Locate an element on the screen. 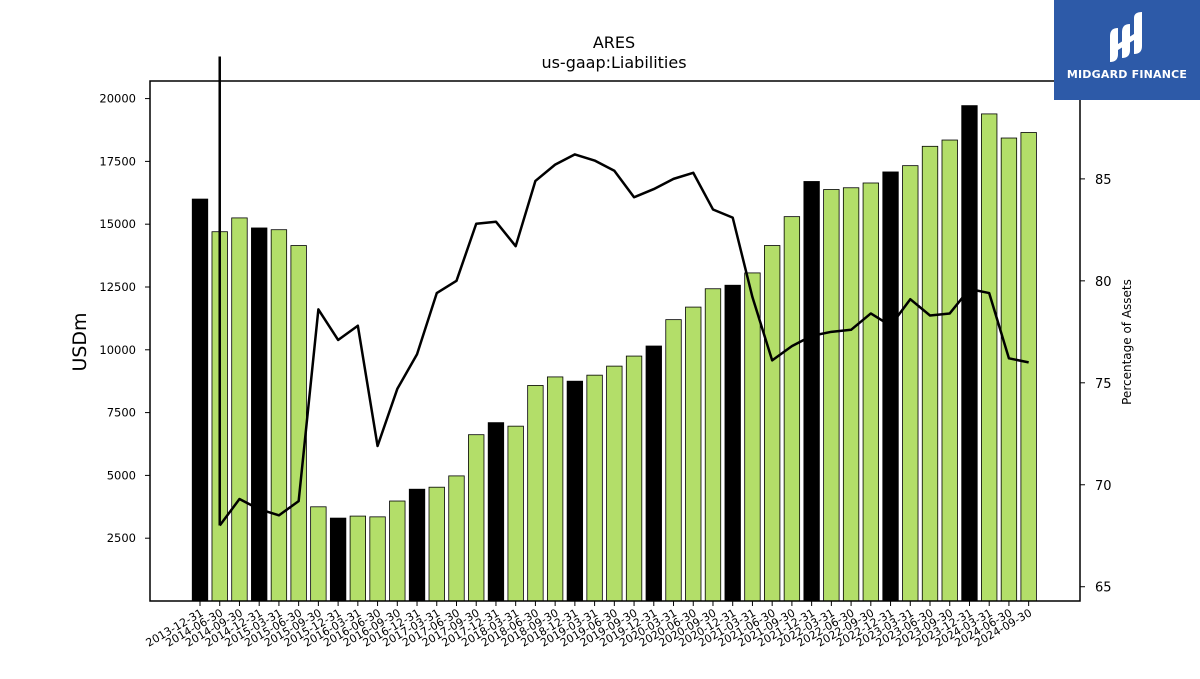 This screenshot has height=679, width=1200. y2-tick-label: 85 is located at coordinates (1103, 180).